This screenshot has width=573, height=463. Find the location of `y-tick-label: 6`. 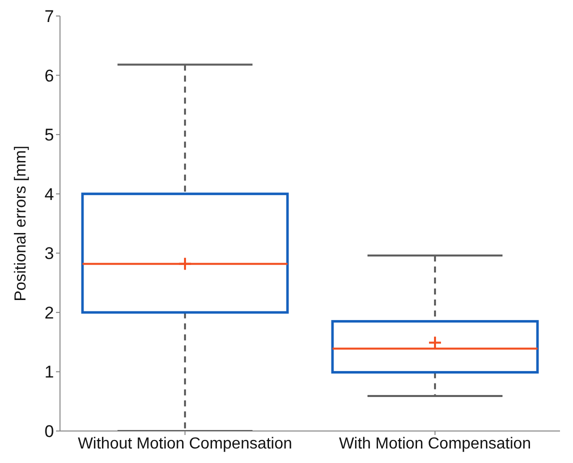

y-tick-label: 6 is located at coordinates (49, 76).